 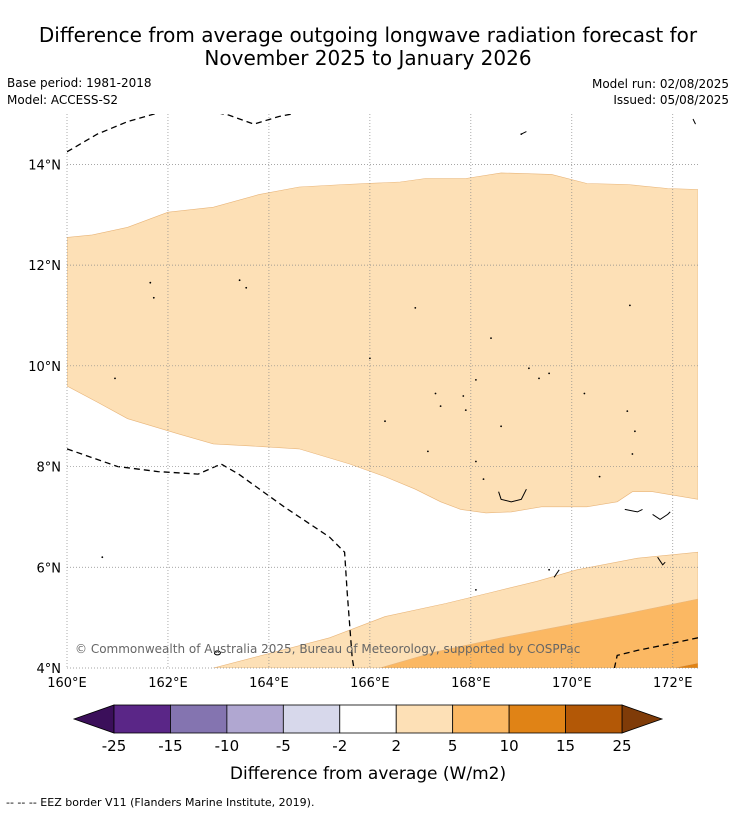 I want to click on y-tick-label: 14°N, so click(x=44, y=165).